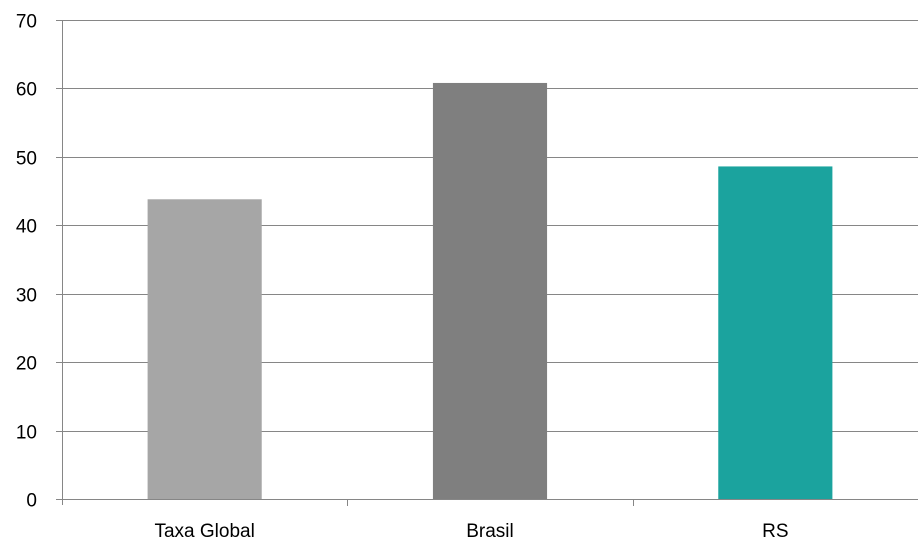  Describe the element at coordinates (26, 296) in the screenshot. I see `y-tick-label: 30` at that location.